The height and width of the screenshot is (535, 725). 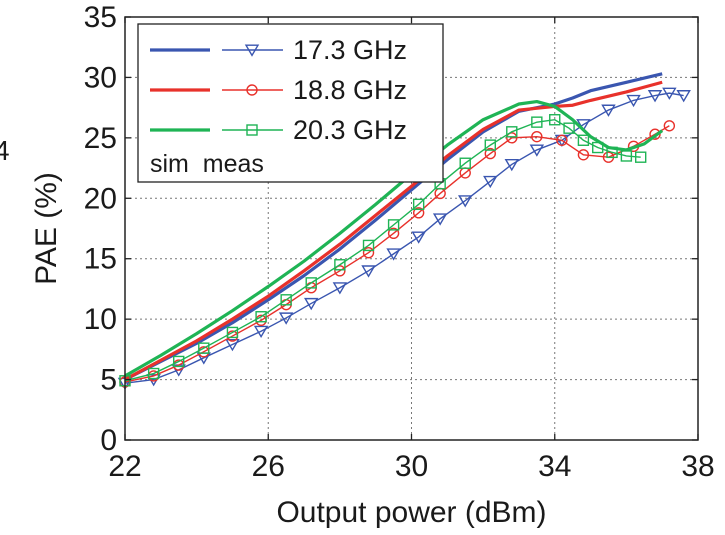 I want to click on legend: 17.3 GHz 18.8 GHz 20.3 GHz sim meas, so click(x=290, y=103).